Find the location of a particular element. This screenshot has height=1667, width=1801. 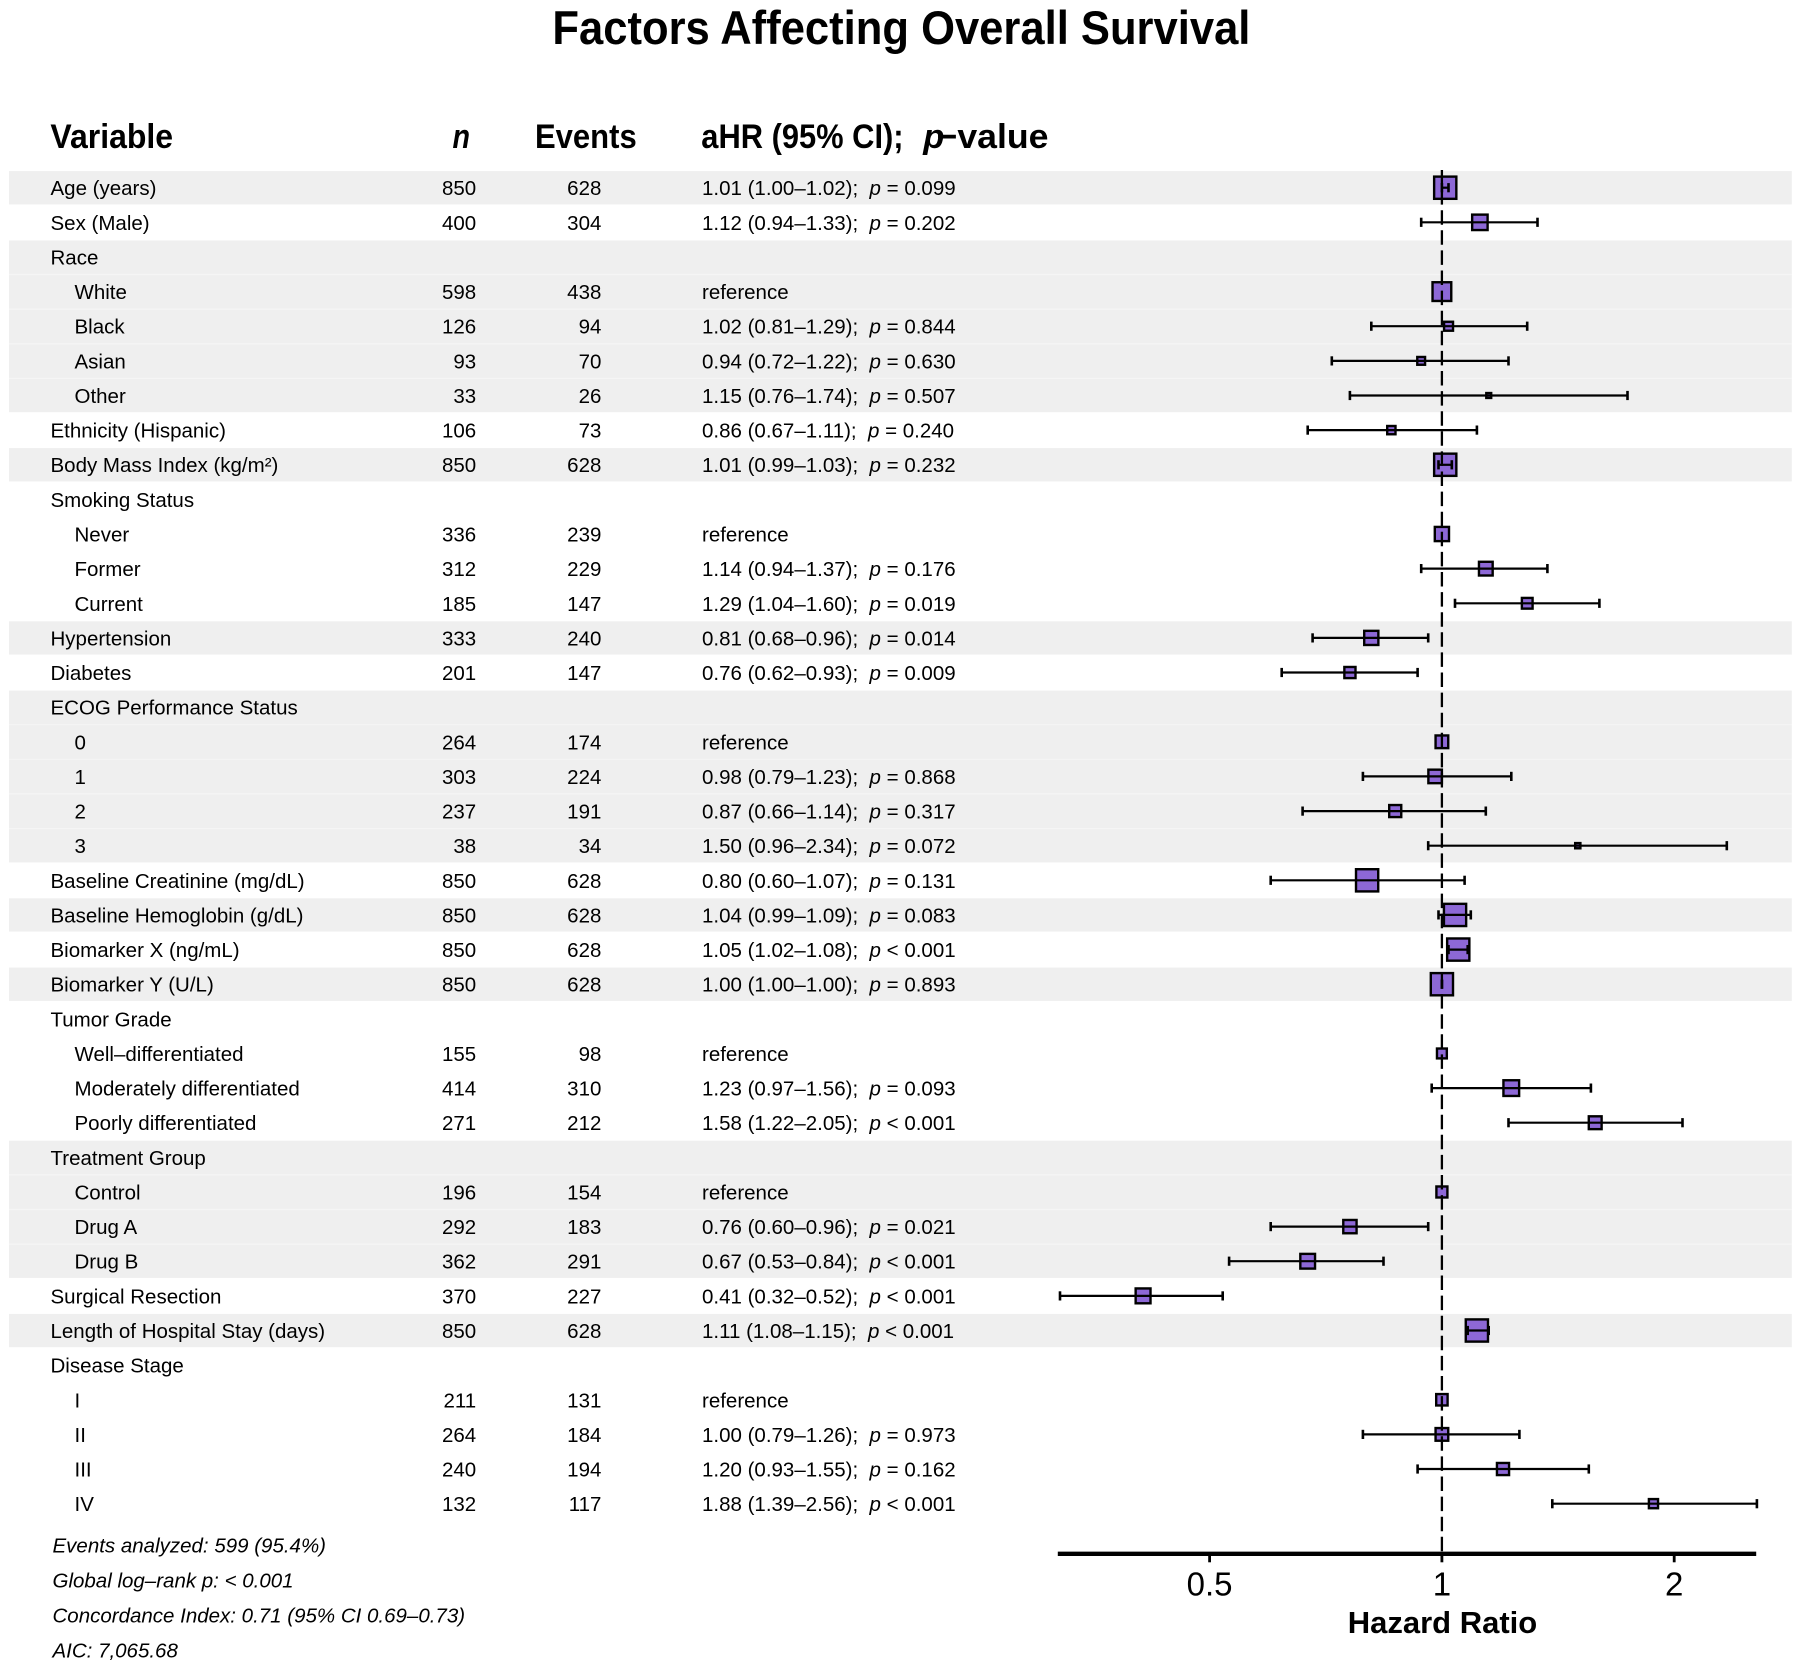

svg-text: 1.29 (1.04–1.60); p = 0.019 is located at coordinates (829, 604).